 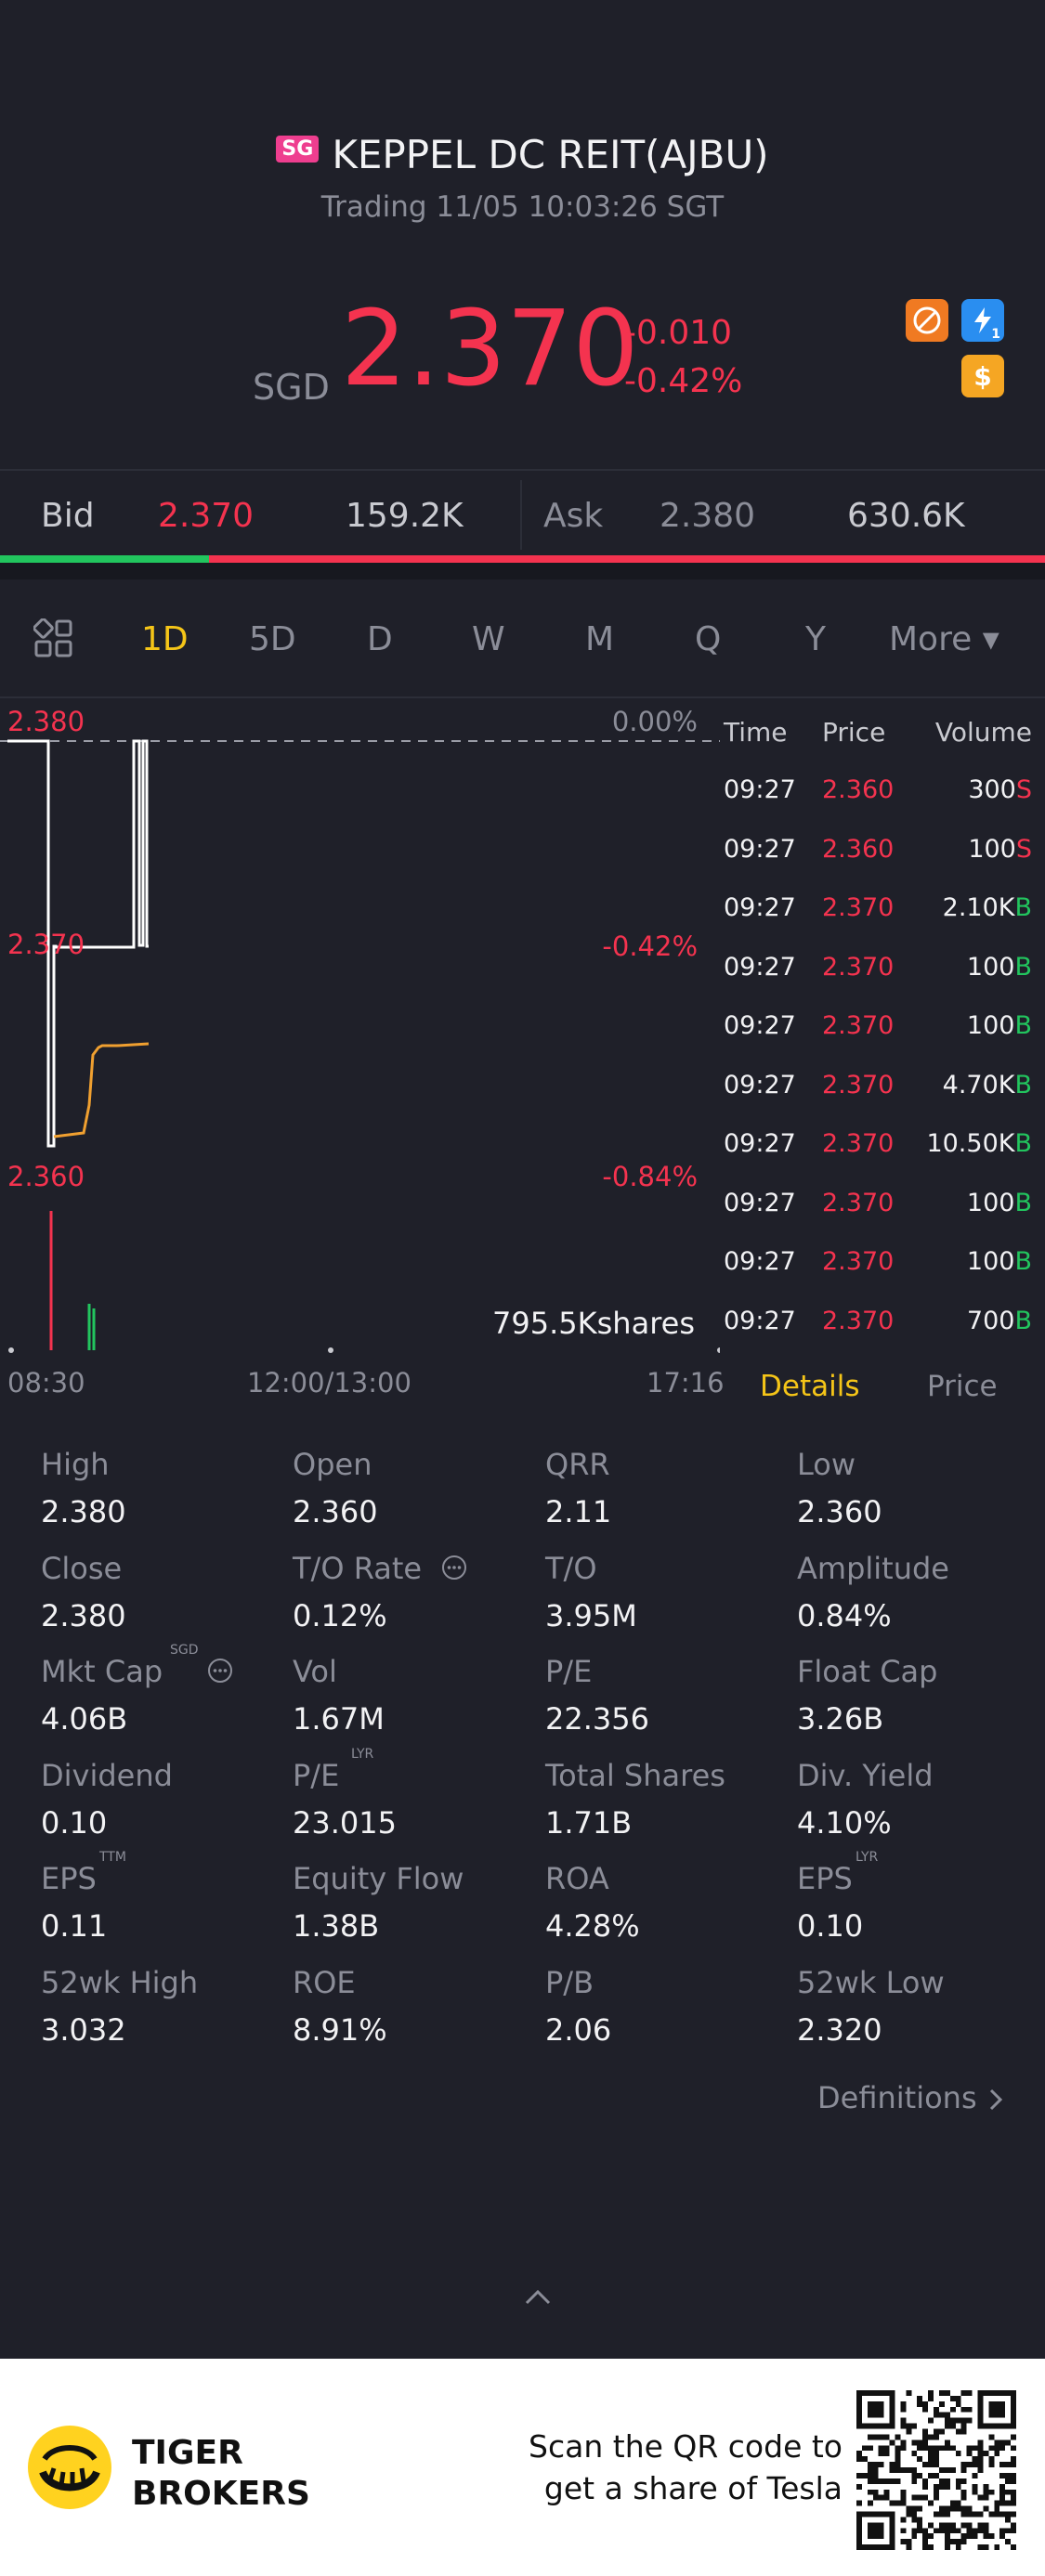 I want to click on trade-volume: 4.70K, so click(x=978, y=1084).